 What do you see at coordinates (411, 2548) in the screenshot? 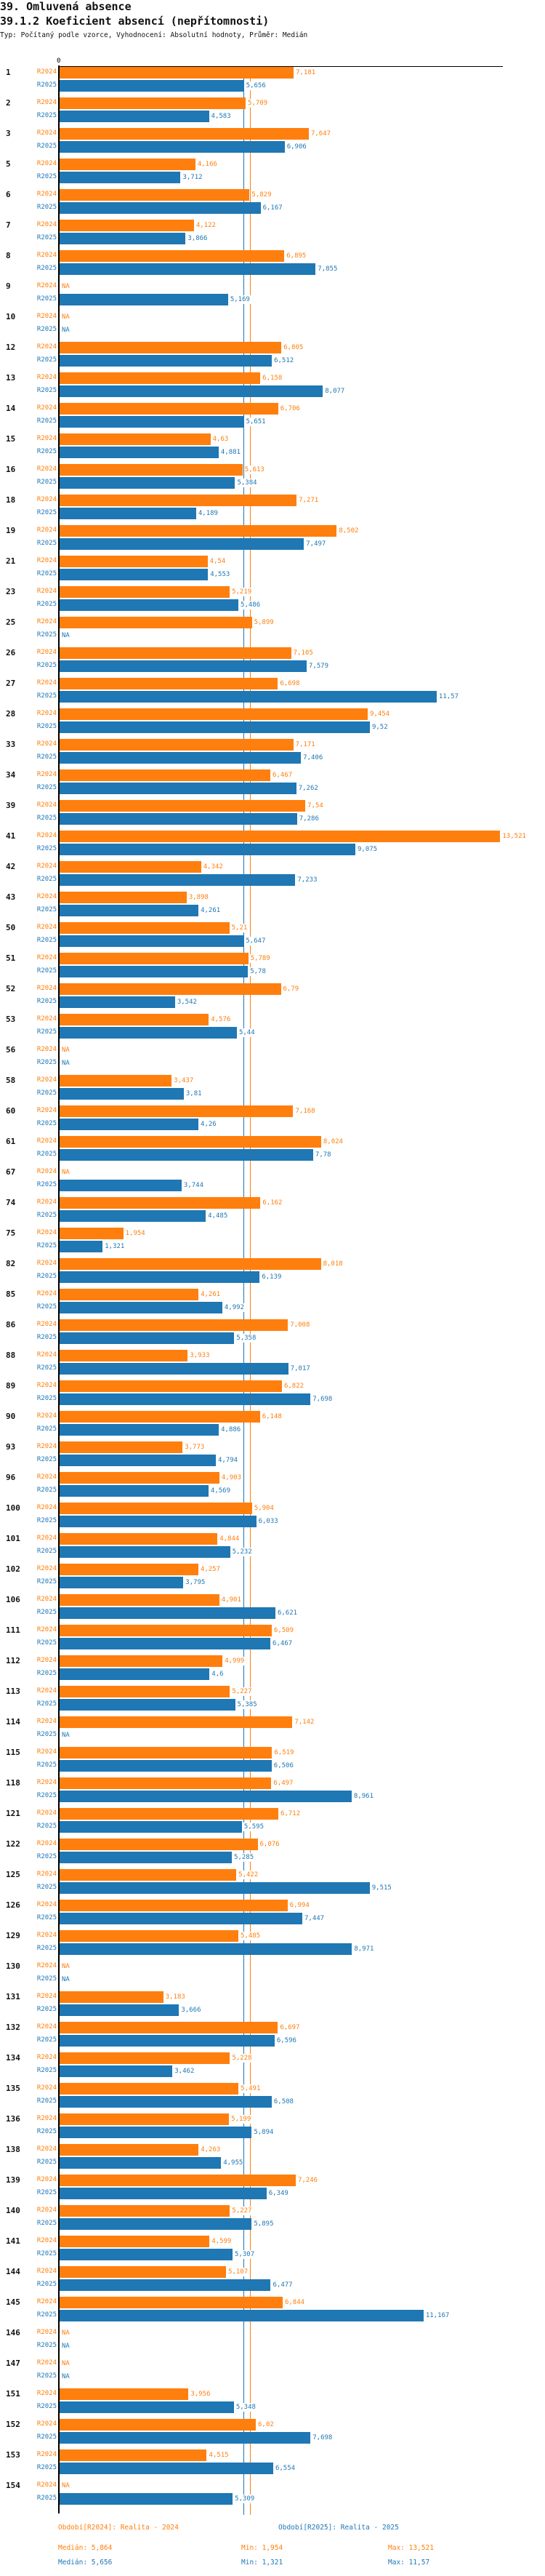
I see `stat-max-r2024: Max: 13,521` at bounding box center [411, 2548].